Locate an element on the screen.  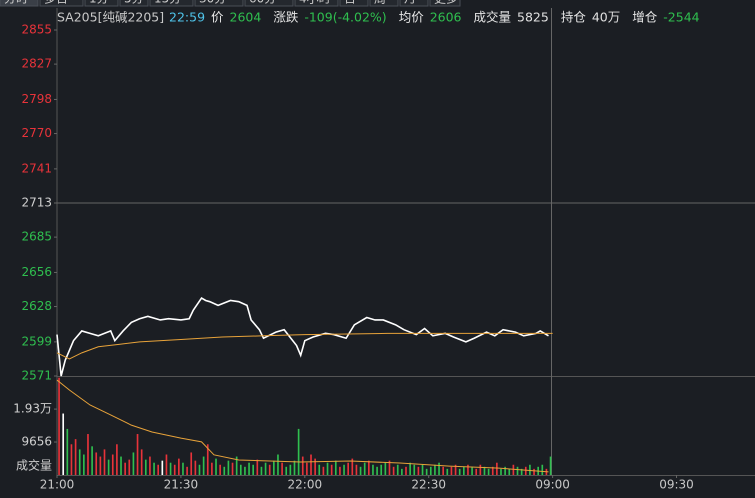
header-value: 2606 is located at coordinates (446, 17).